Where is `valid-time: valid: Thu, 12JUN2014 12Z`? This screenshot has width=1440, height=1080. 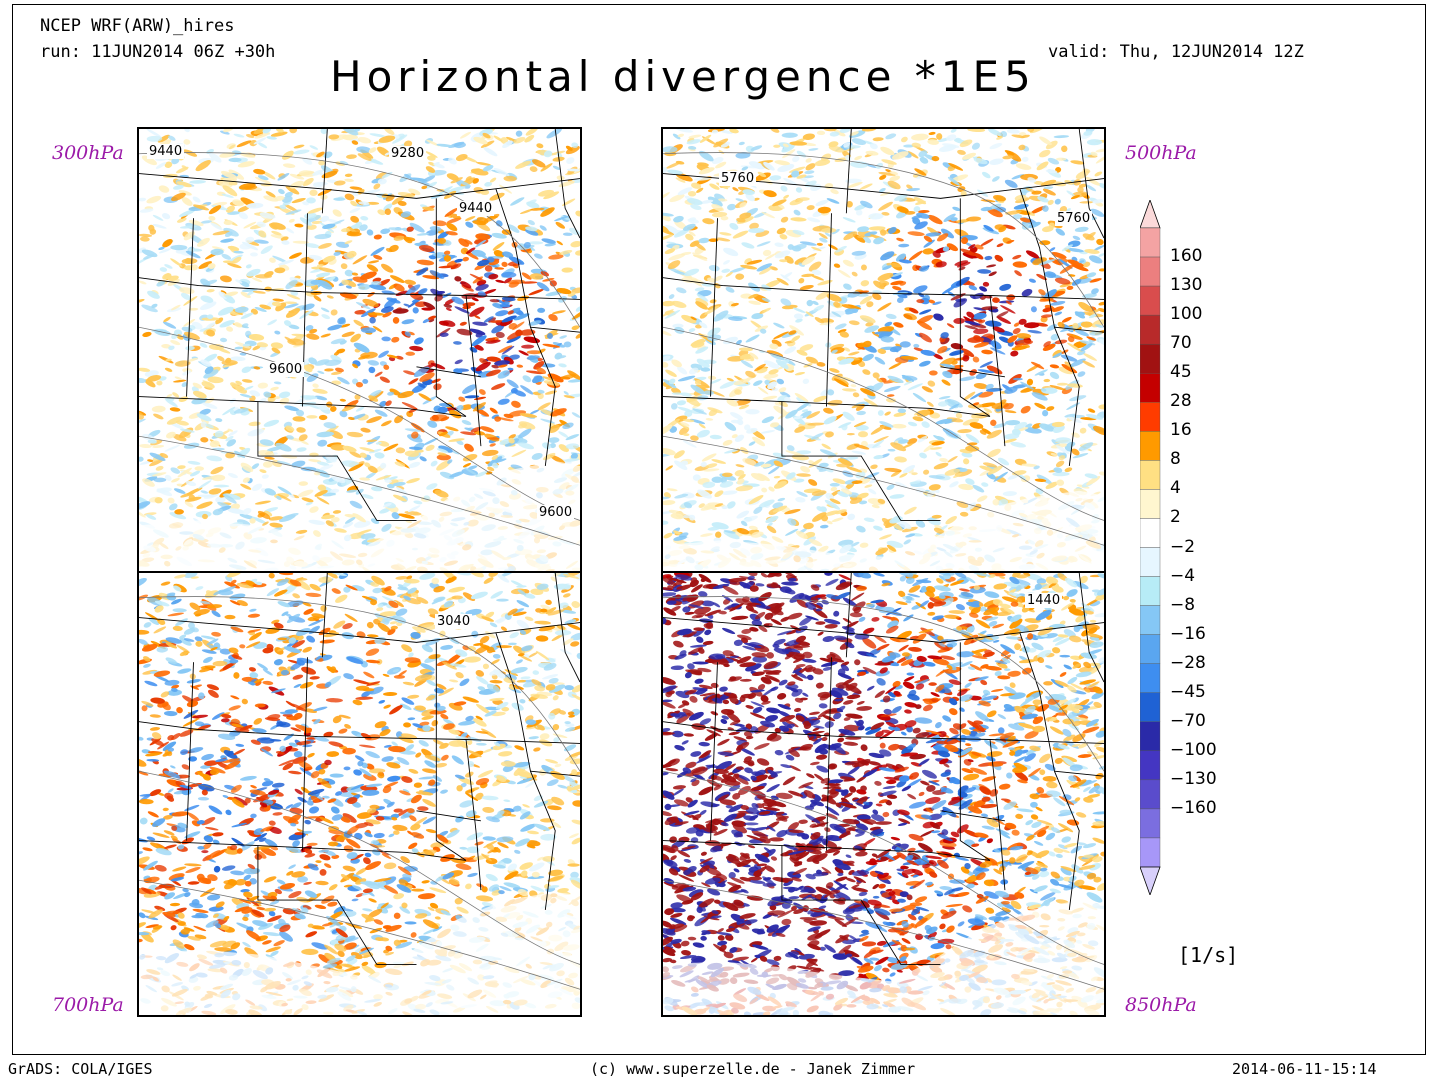
valid-time: valid: Thu, 12JUN2014 12Z is located at coordinates (1176, 52).